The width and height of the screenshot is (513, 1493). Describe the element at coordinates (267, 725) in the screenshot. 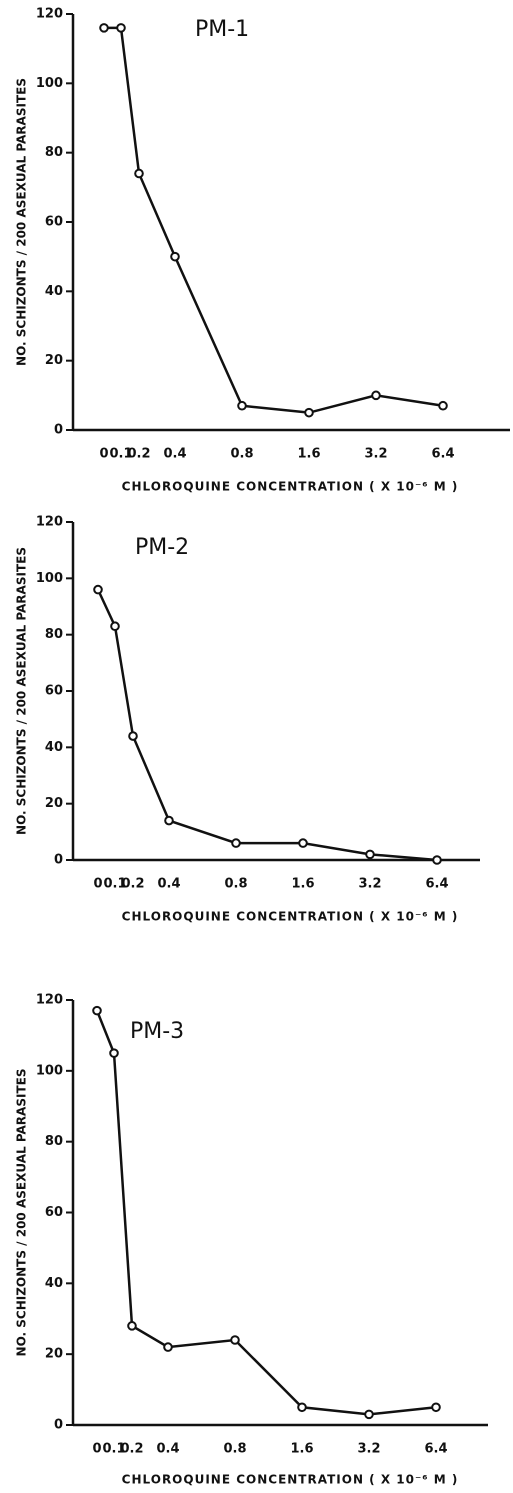

I see `data-line` at that location.